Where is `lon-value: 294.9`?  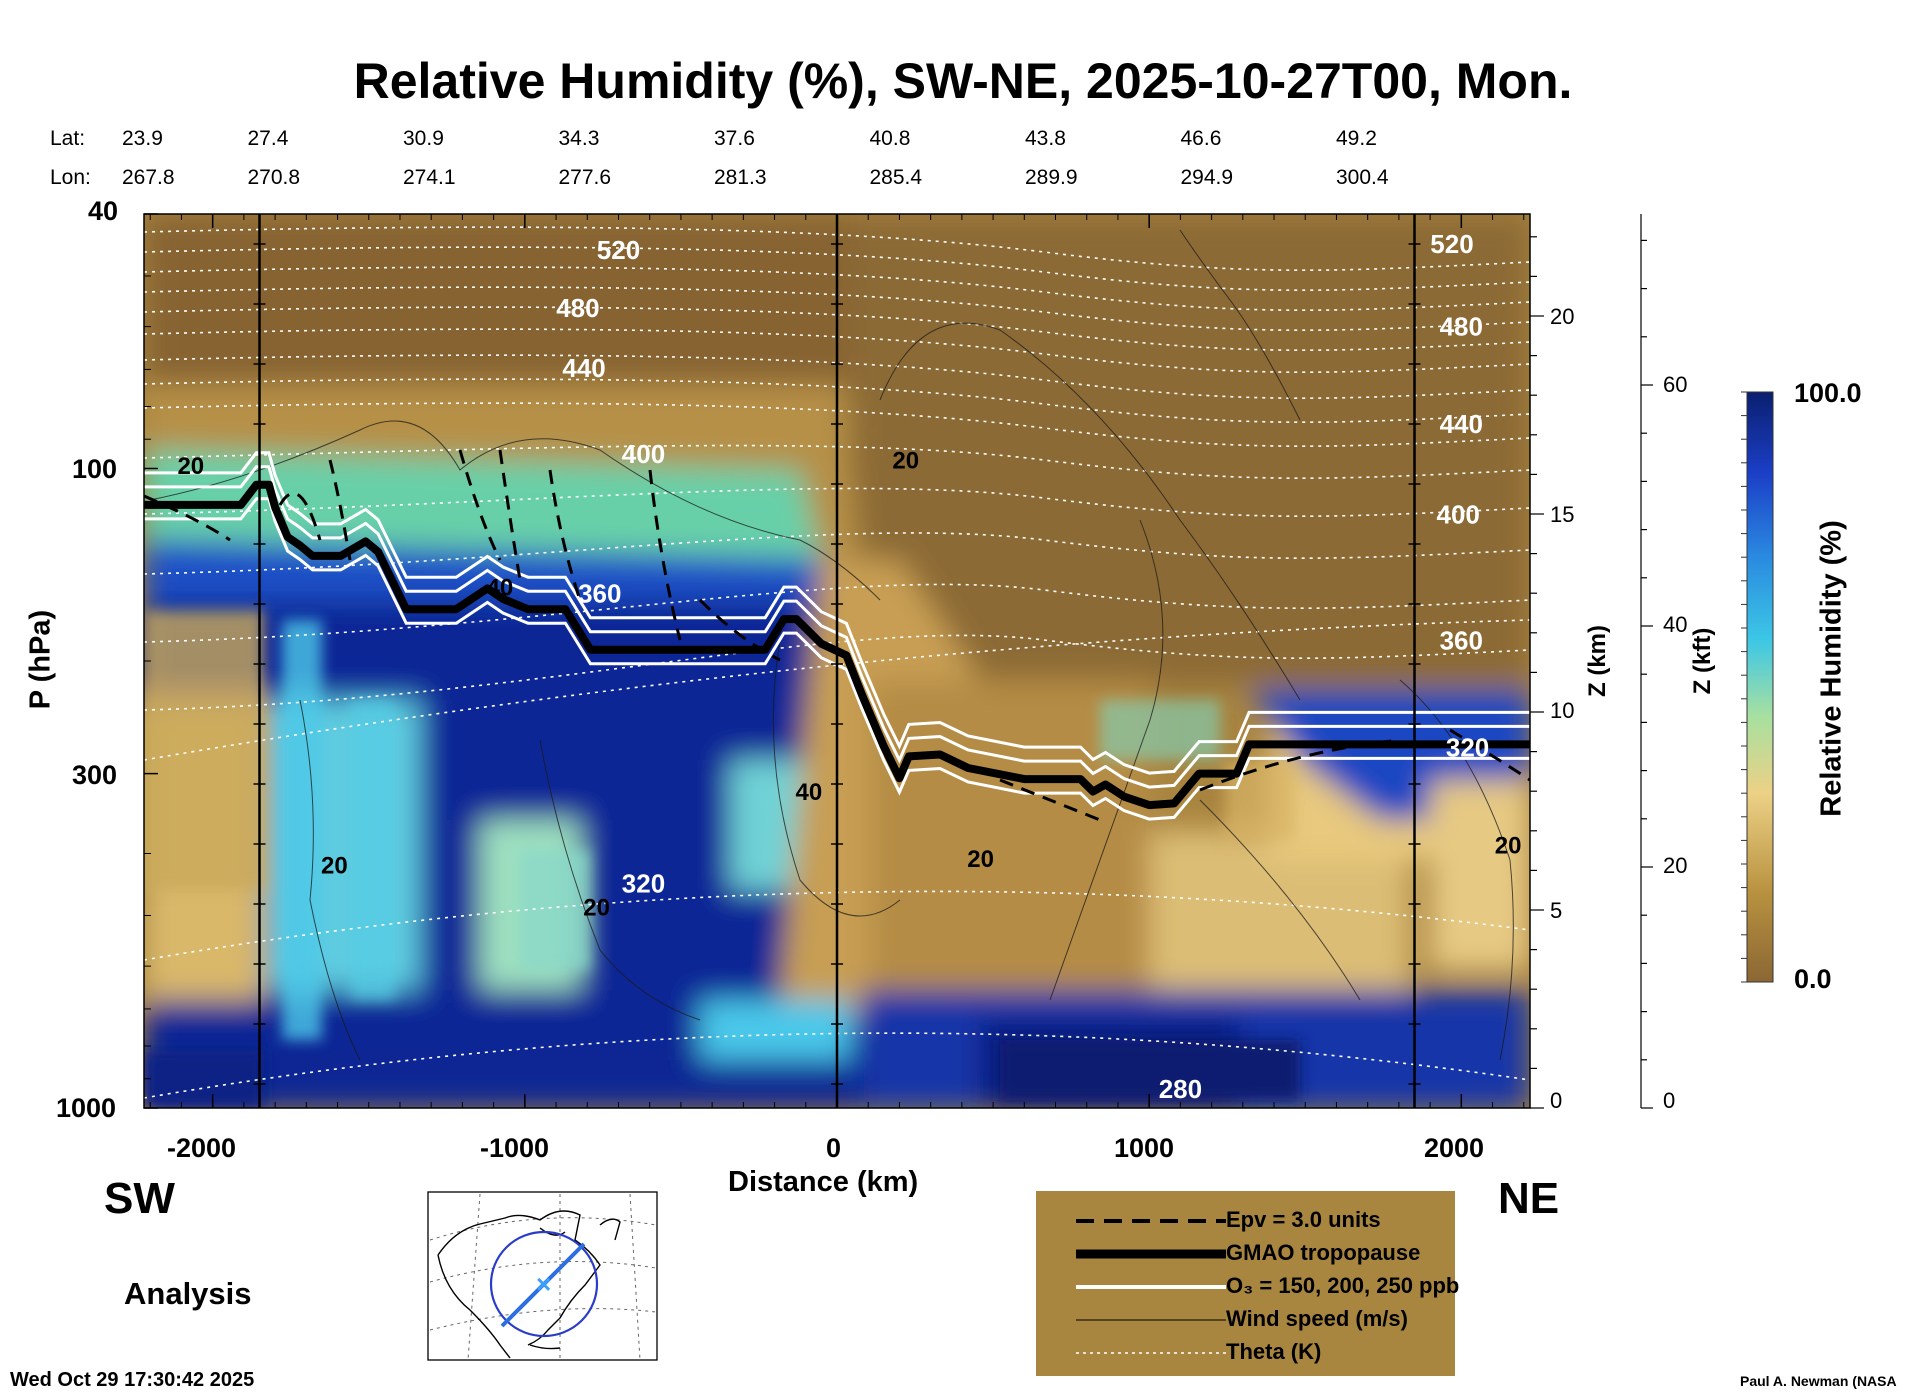
lon-value: 294.9 is located at coordinates (1207, 177).